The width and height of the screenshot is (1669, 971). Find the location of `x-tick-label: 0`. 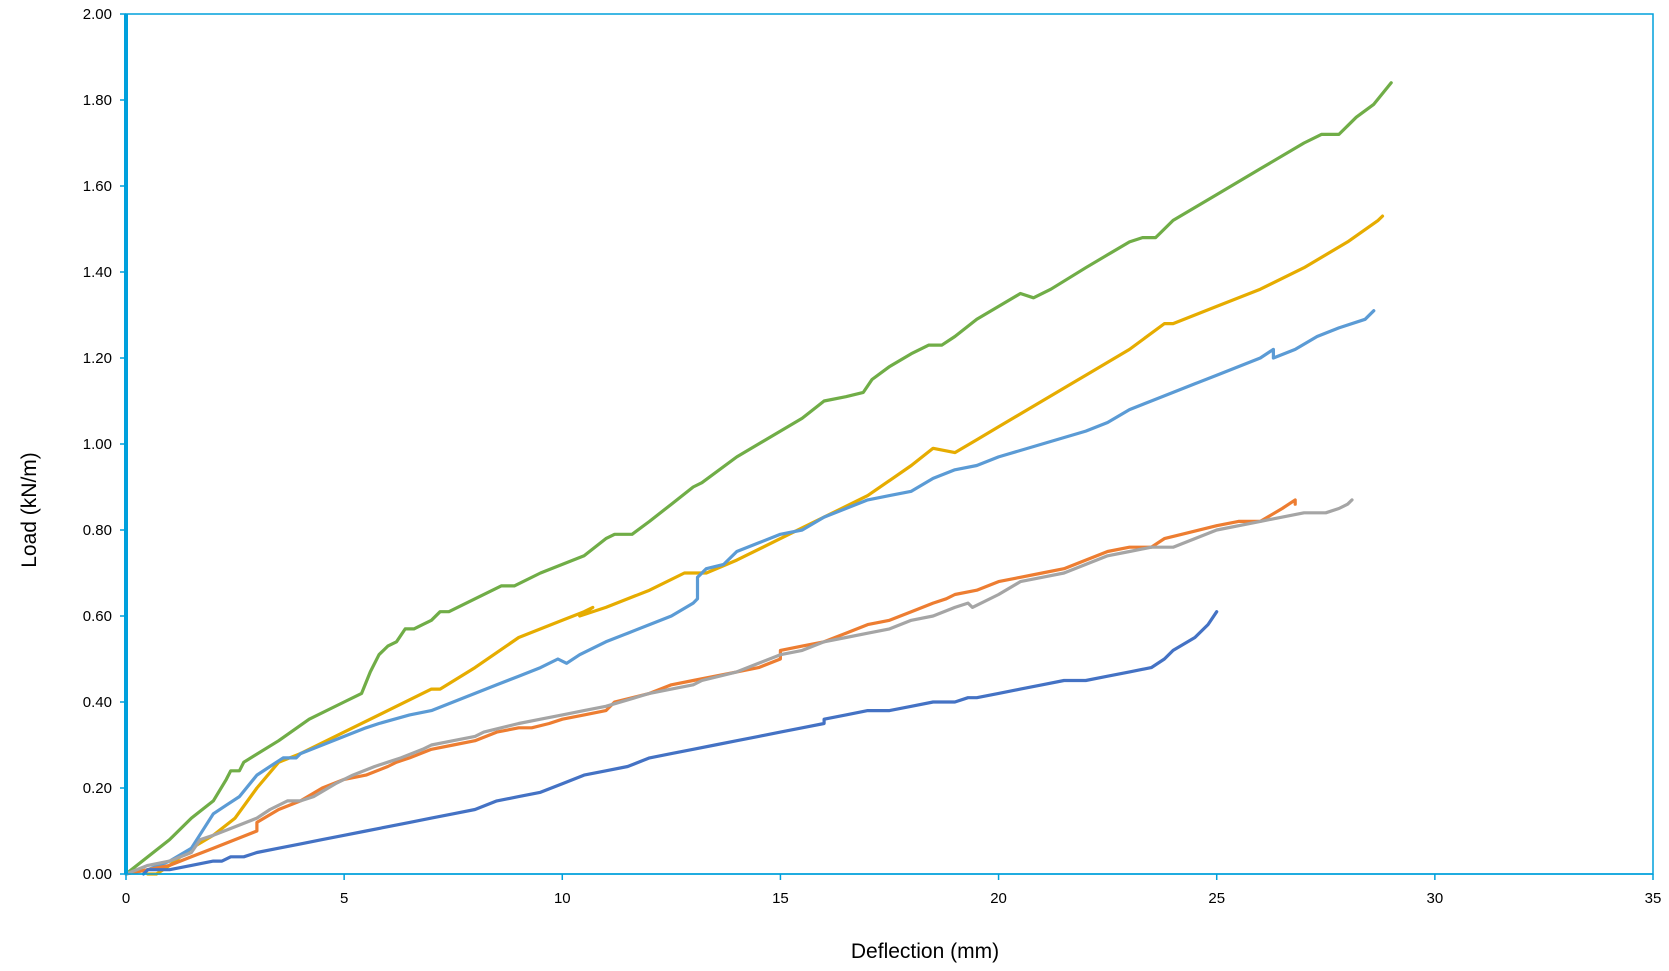

x-tick-label: 0 is located at coordinates (126, 898).